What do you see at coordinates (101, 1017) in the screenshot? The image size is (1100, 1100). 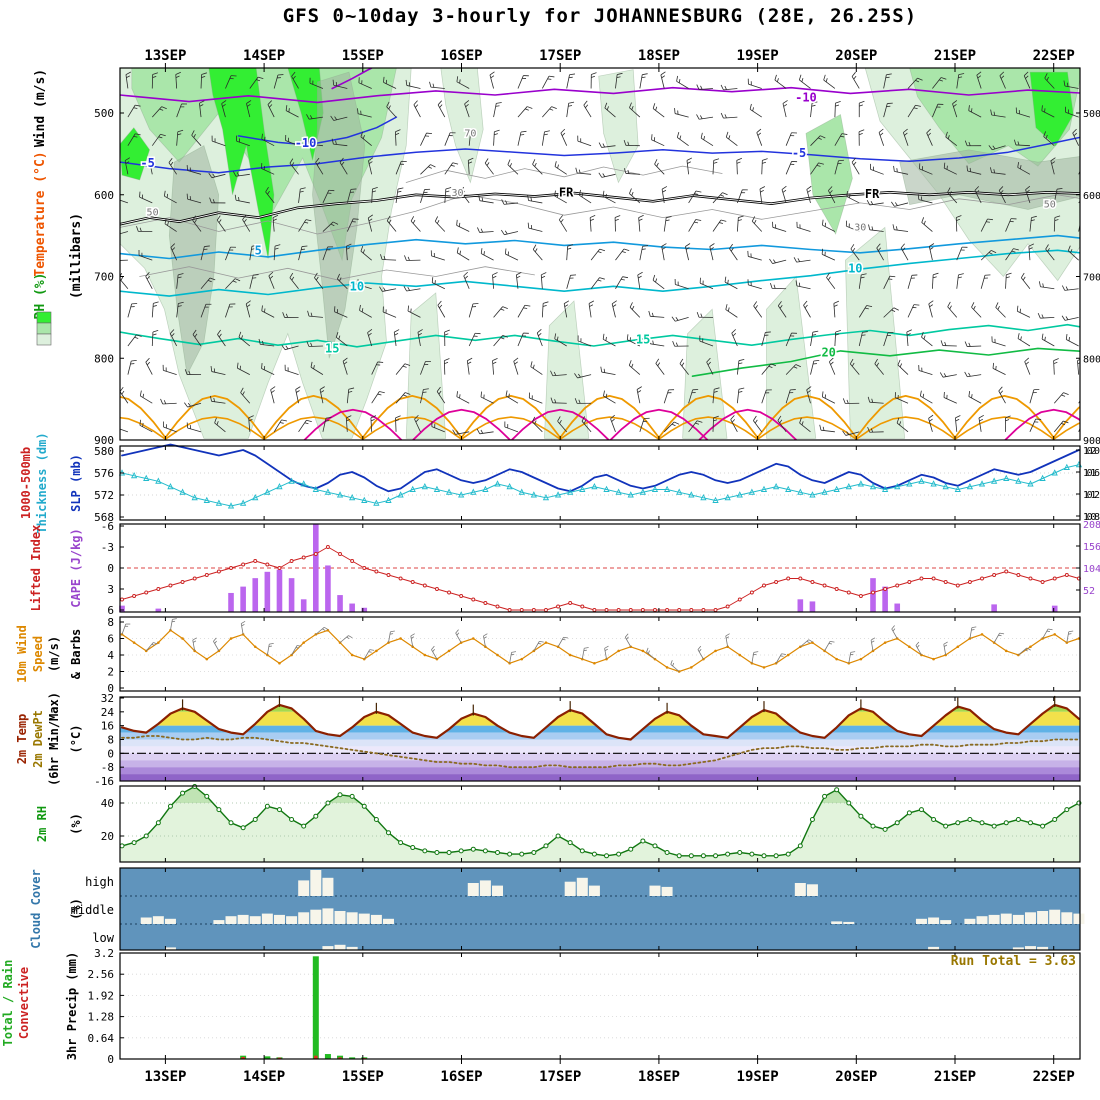 I see `axis-tick-label: 1.28` at bounding box center [101, 1017].